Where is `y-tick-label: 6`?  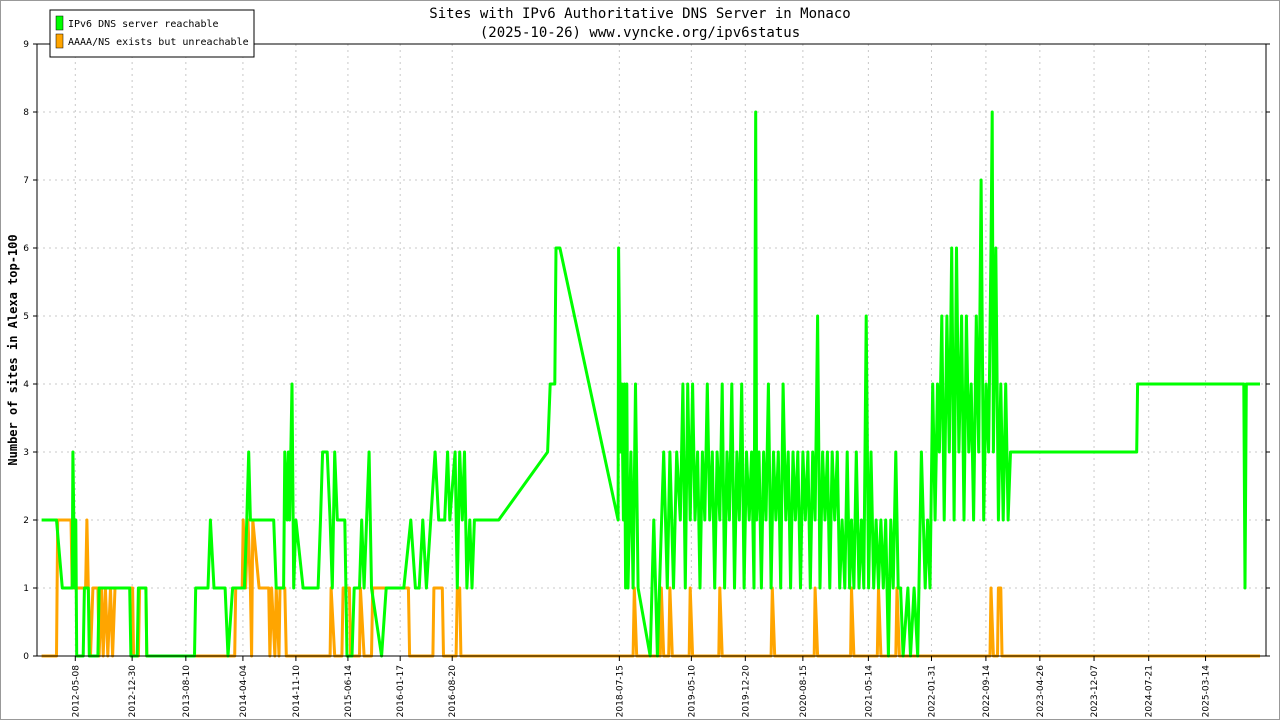
y-tick-label: 6 is located at coordinates (26, 249).